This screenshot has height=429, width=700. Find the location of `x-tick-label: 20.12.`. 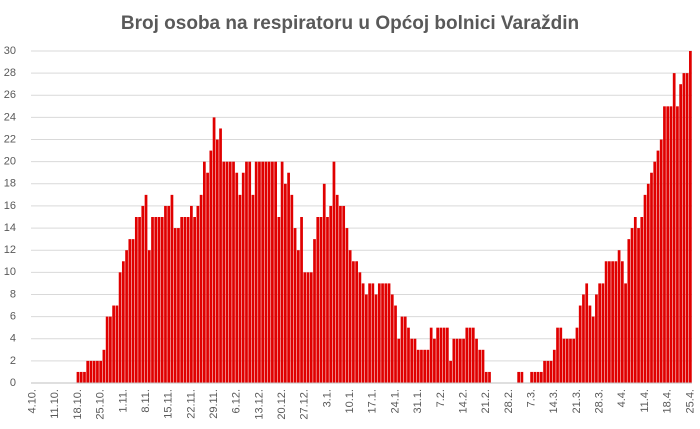

x-tick-label: 20.12. is located at coordinates (282, 404).